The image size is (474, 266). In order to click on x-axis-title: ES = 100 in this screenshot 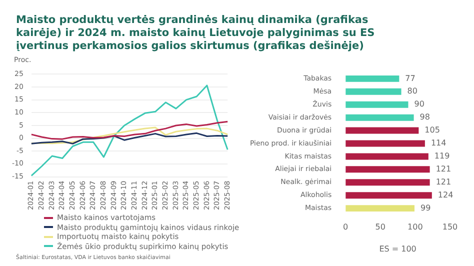, I will do `click(397, 249)`.